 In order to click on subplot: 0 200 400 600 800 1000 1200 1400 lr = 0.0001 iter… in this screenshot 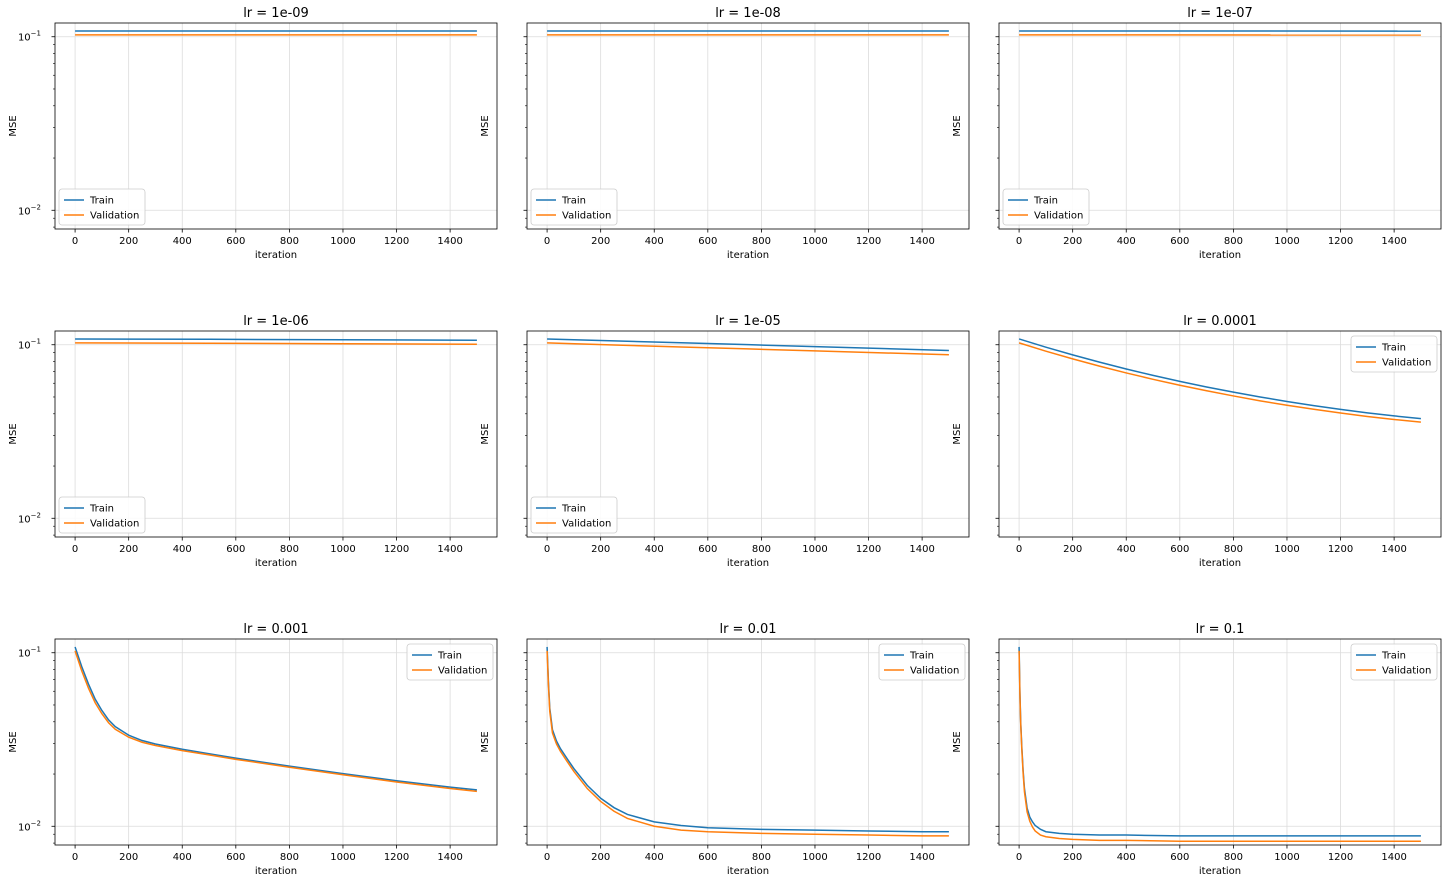, I will do `click(1197, 441)`.